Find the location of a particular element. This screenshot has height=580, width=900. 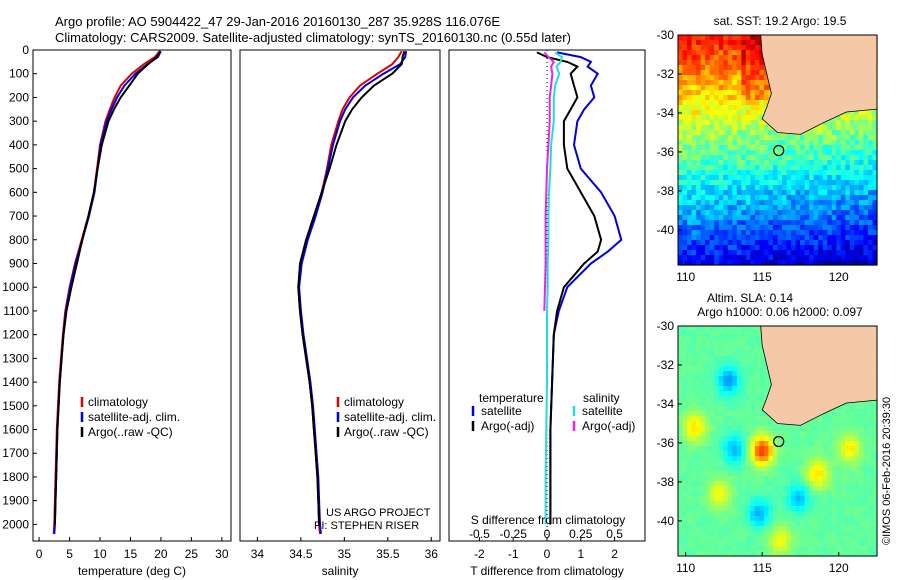

depth-tick-label: 100 is located at coordinates (19, 74).